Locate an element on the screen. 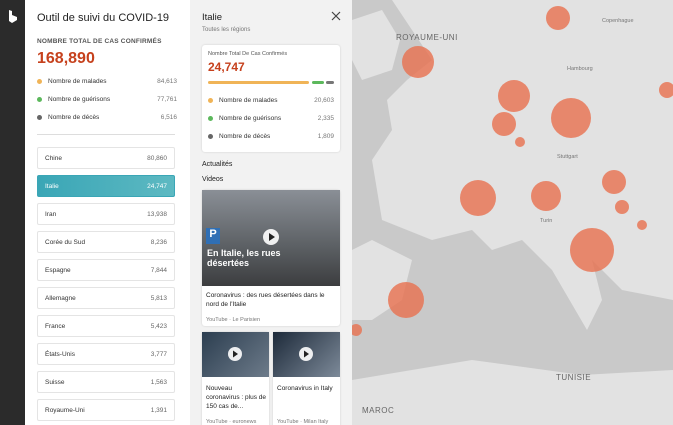 The width and height of the screenshot is (673, 425). close-button is located at coordinates (336, 16).